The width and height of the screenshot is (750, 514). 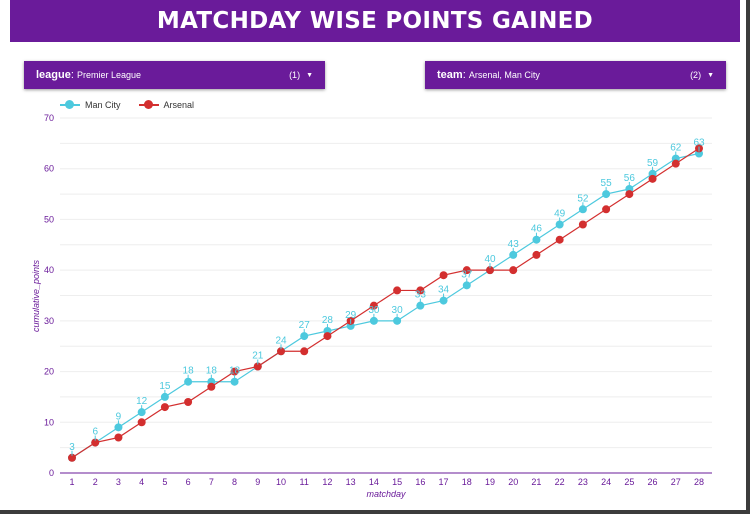 I want to click on data-label: 33, so click(x=421, y=295).